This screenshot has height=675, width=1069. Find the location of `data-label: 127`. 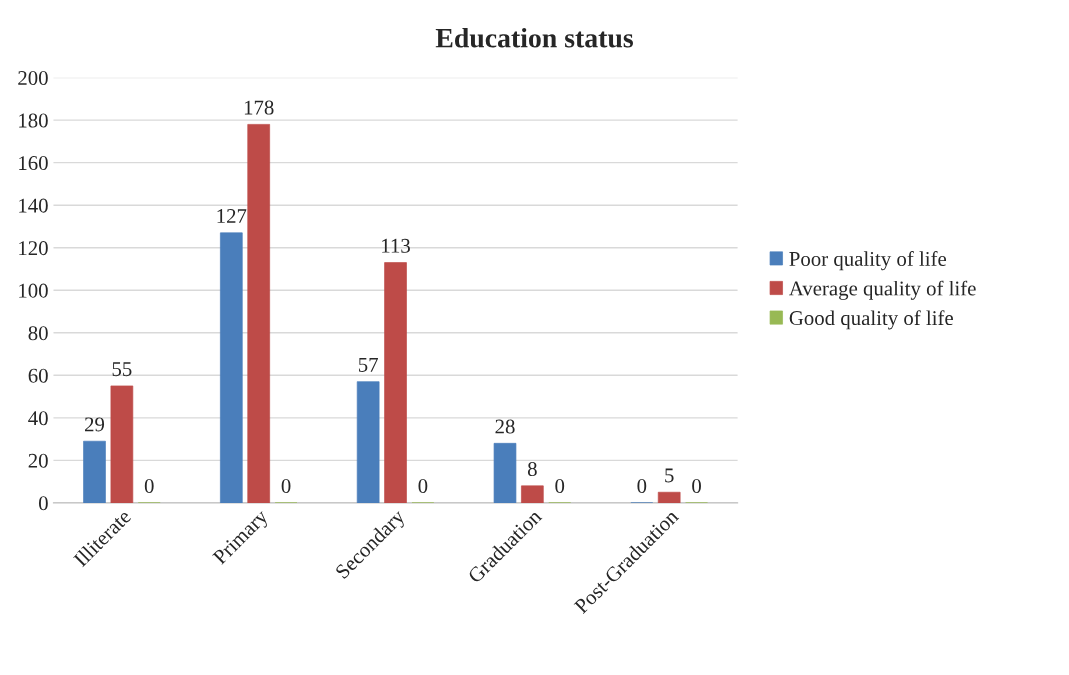

data-label: 127 is located at coordinates (232, 216).